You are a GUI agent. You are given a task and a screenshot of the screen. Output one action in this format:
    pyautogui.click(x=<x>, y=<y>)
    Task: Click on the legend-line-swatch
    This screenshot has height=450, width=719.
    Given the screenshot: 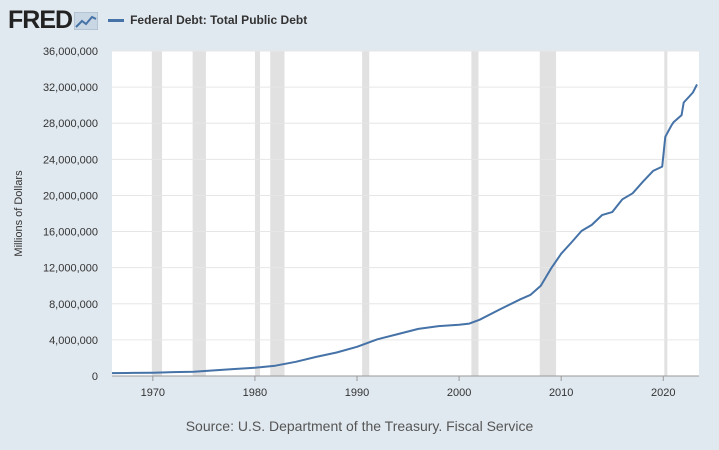 What is the action you would take?
    pyautogui.click(x=116, y=20)
    